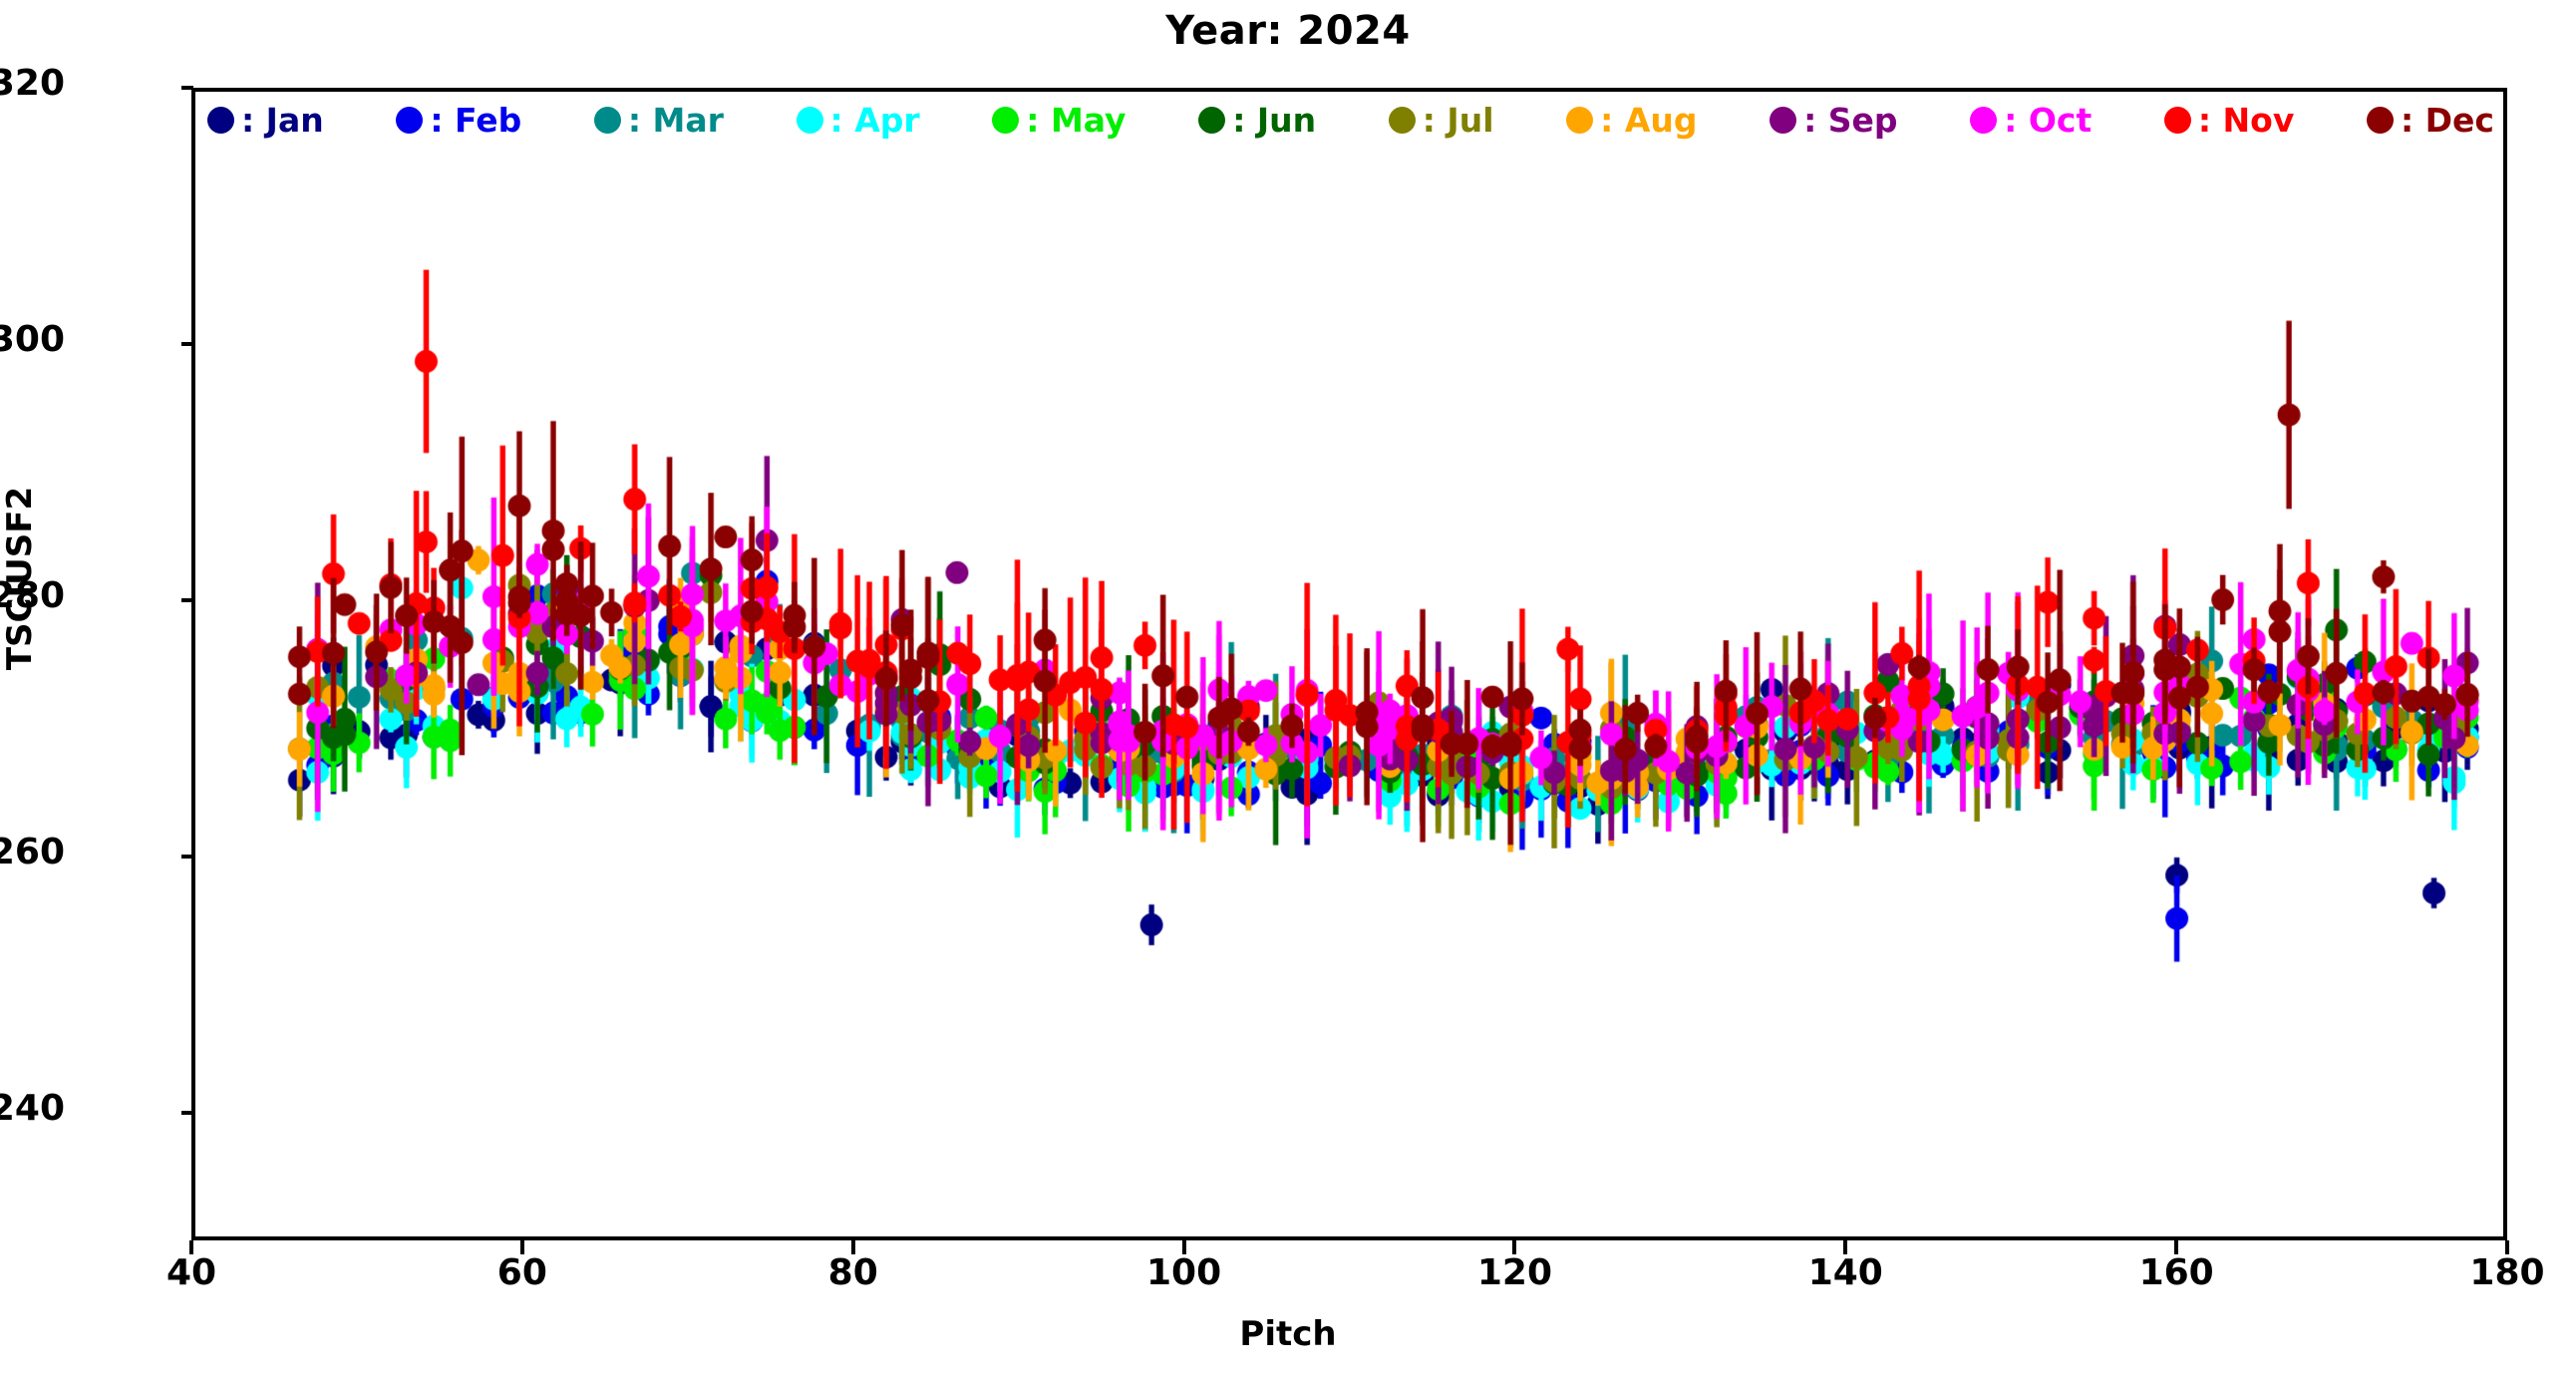 Image resolution: width=2576 pixels, height=1387 pixels. What do you see at coordinates (1274, 120) in the screenshot?
I see `legend-item-label: : Jun` at bounding box center [1274, 120].